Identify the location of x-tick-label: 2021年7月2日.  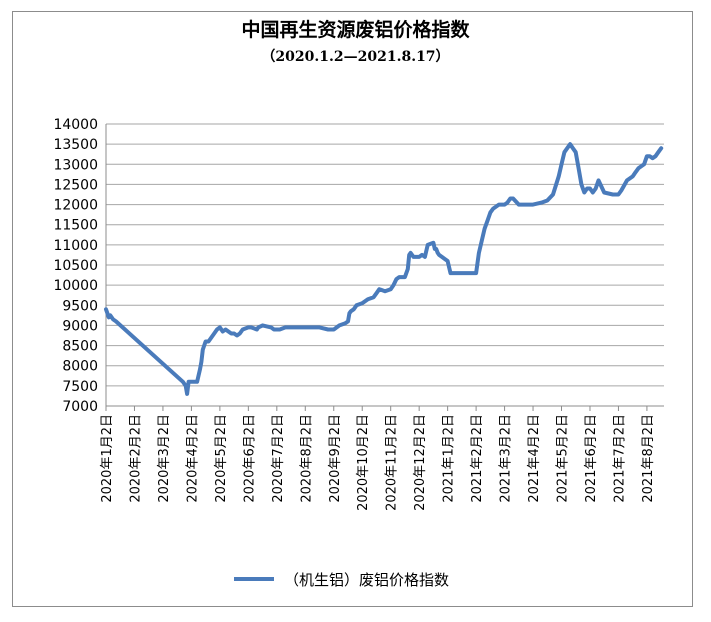
(619, 458).